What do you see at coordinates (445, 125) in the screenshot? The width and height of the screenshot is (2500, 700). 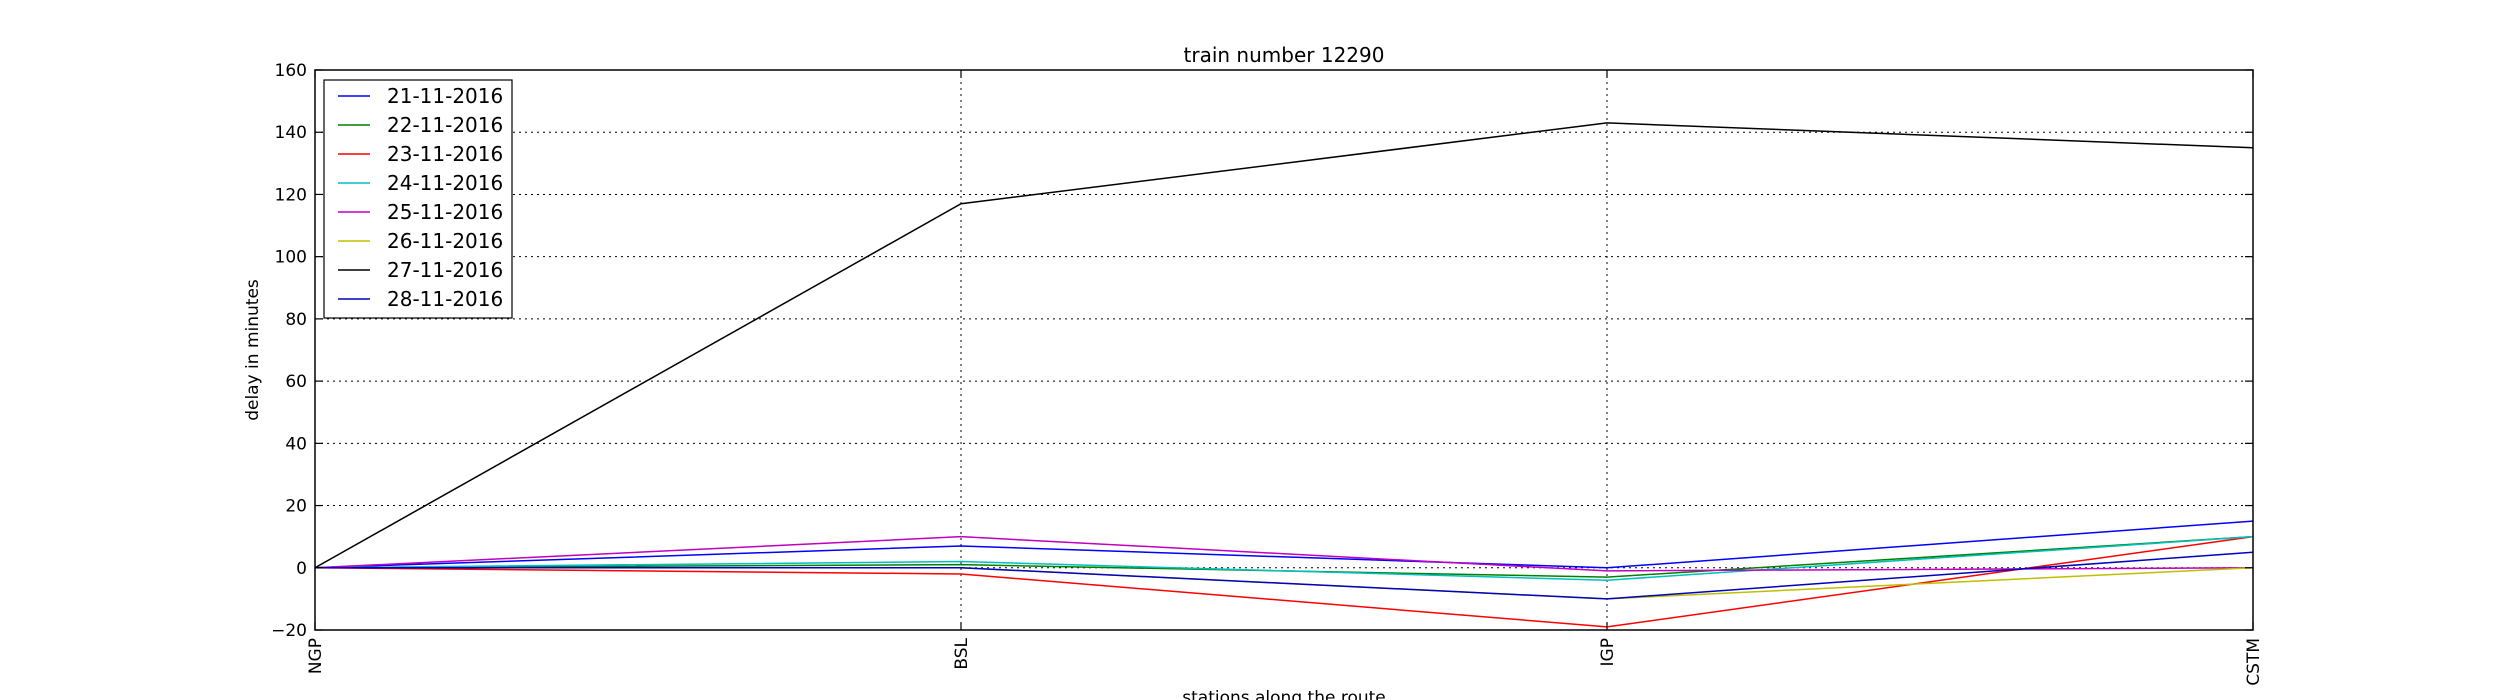 I see `legend-label: 22-11-2016` at bounding box center [445, 125].